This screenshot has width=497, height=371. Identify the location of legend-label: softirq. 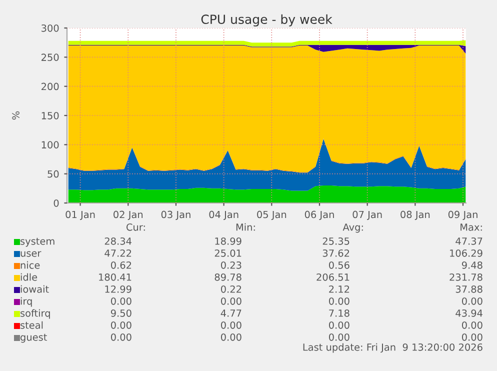
(35, 314).